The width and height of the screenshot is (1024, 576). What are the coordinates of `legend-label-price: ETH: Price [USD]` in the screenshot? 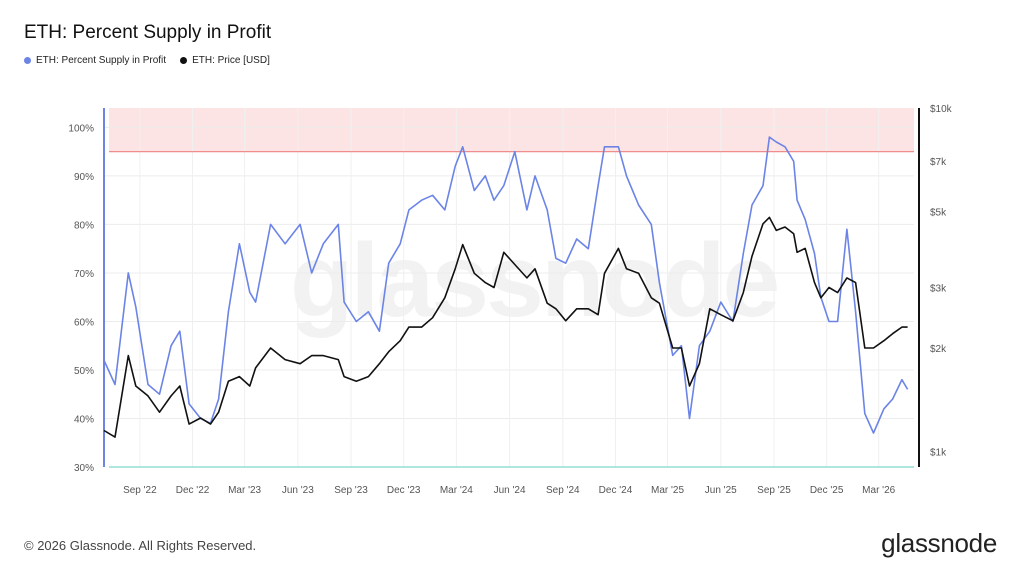 It's located at (231, 60).